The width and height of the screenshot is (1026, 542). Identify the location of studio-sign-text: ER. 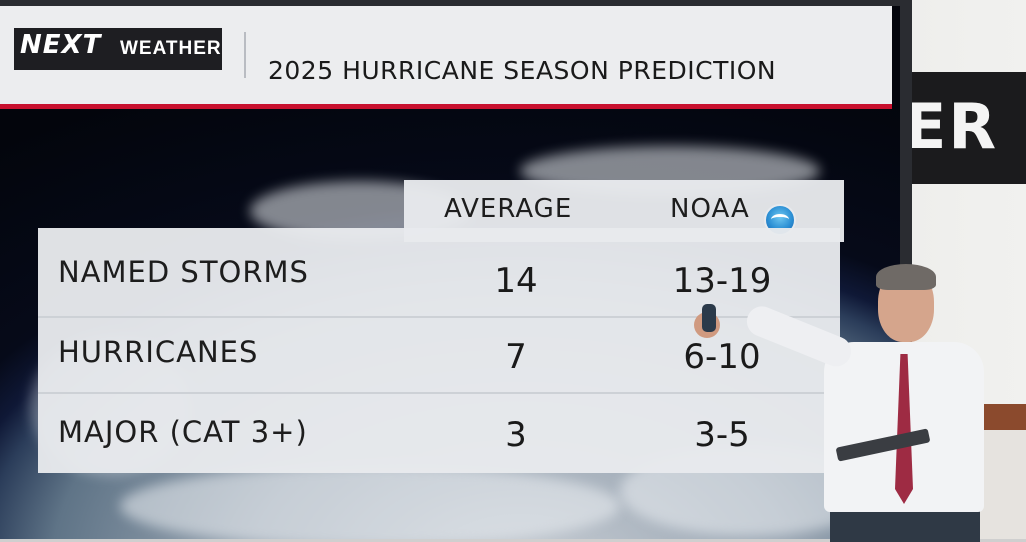
(951, 126).